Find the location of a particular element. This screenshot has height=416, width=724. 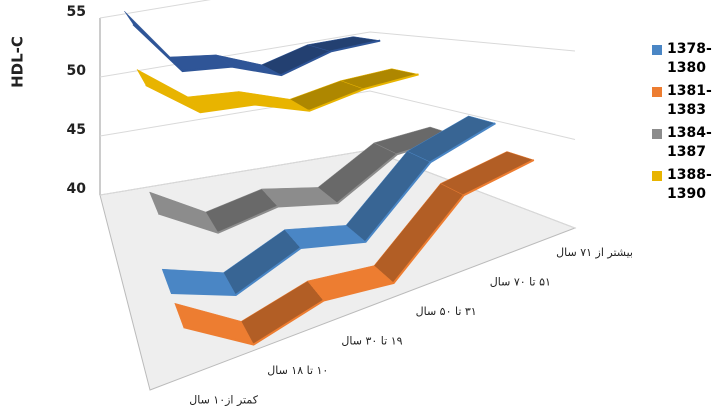

y-tick-label: 40 is located at coordinates (77, 189).